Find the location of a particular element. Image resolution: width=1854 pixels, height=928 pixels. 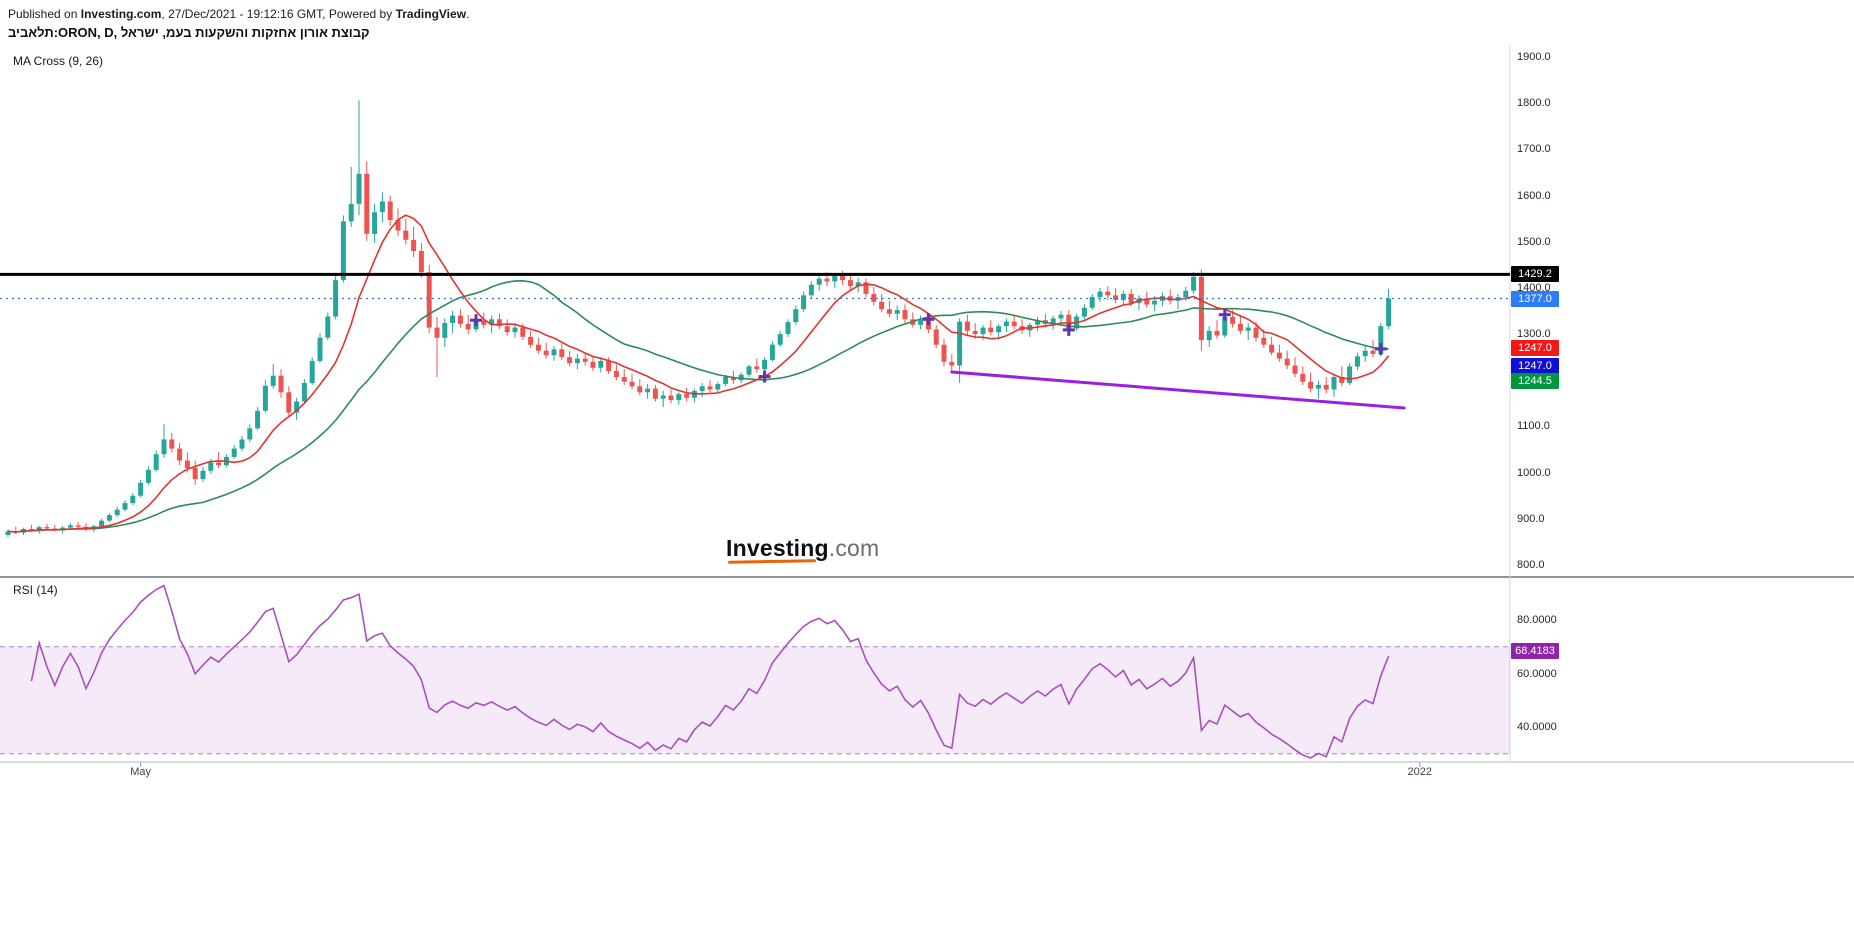

watermark-tld: .com is located at coordinates (854, 548).